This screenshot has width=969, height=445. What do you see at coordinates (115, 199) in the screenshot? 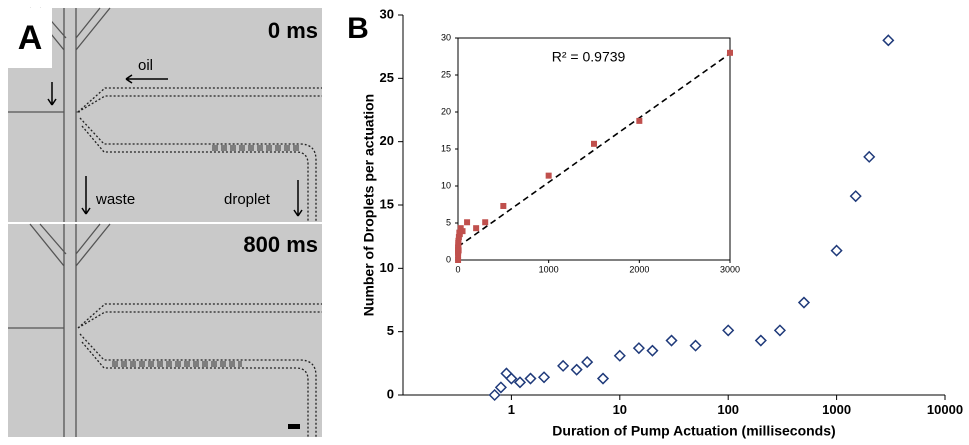
I see `flow-label: waste` at bounding box center [115, 199].